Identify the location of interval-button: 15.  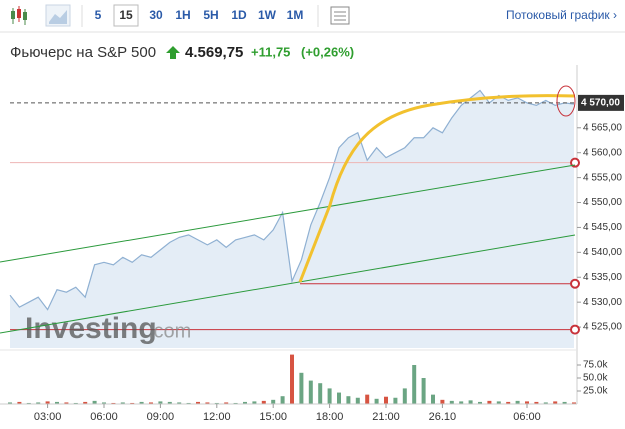
(126, 15).